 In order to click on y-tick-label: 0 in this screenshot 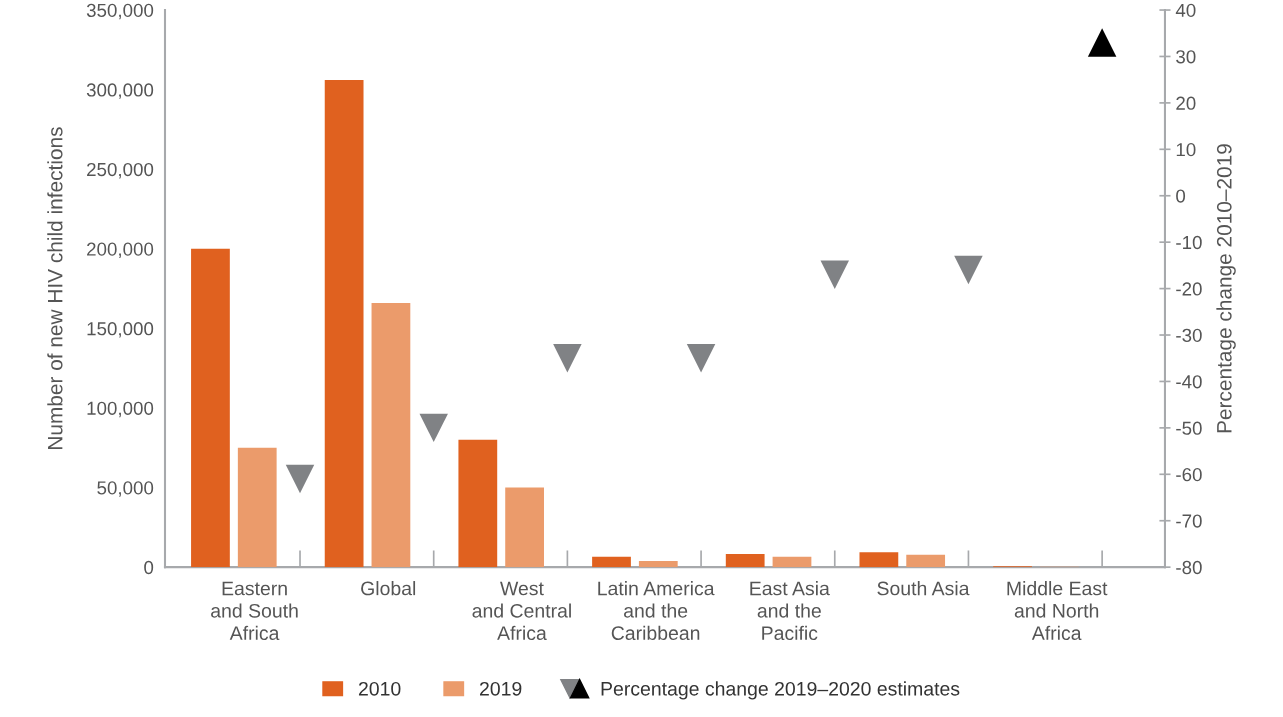, I will do `click(149, 567)`.